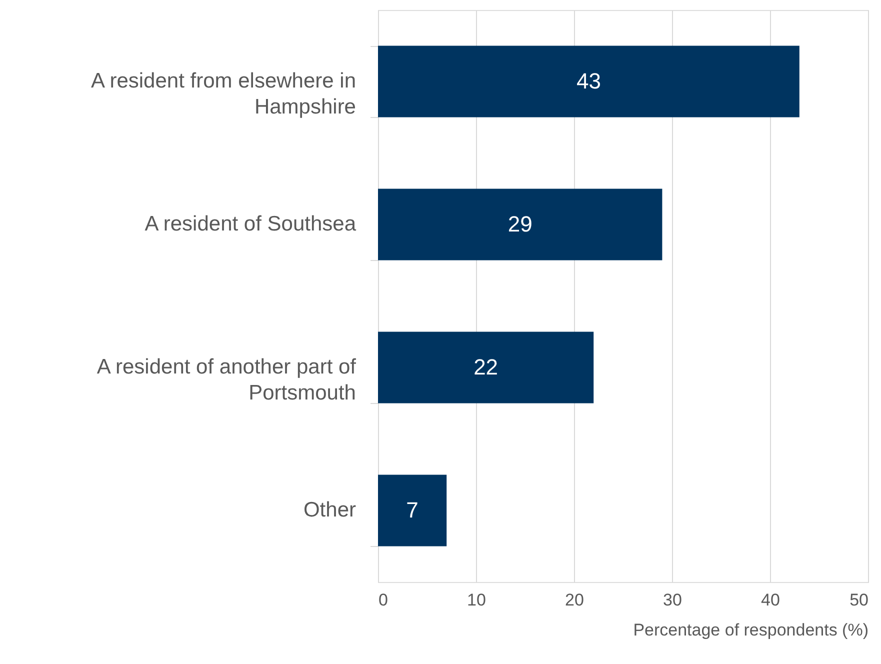 The image size is (881, 664). What do you see at coordinates (486, 367) in the screenshot?
I see `data-label: 22` at bounding box center [486, 367].